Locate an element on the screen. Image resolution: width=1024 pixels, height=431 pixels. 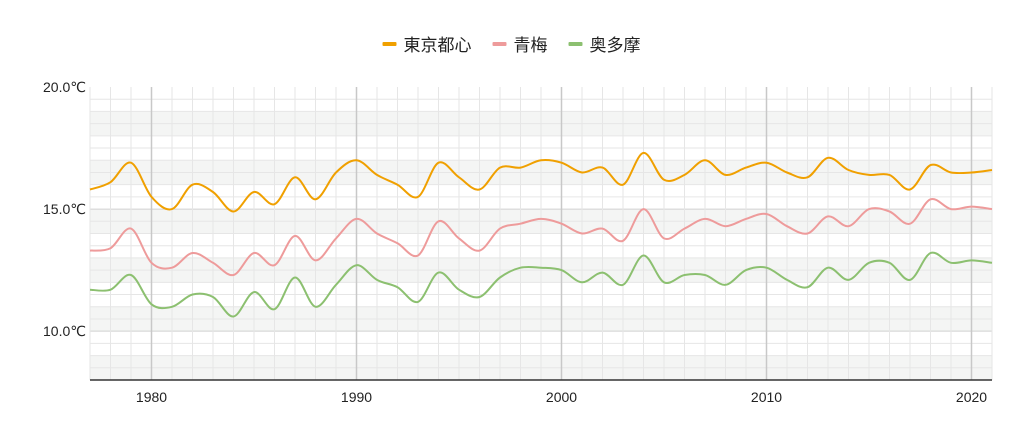
x-tick-label: 2000 is located at coordinates (561, 397).